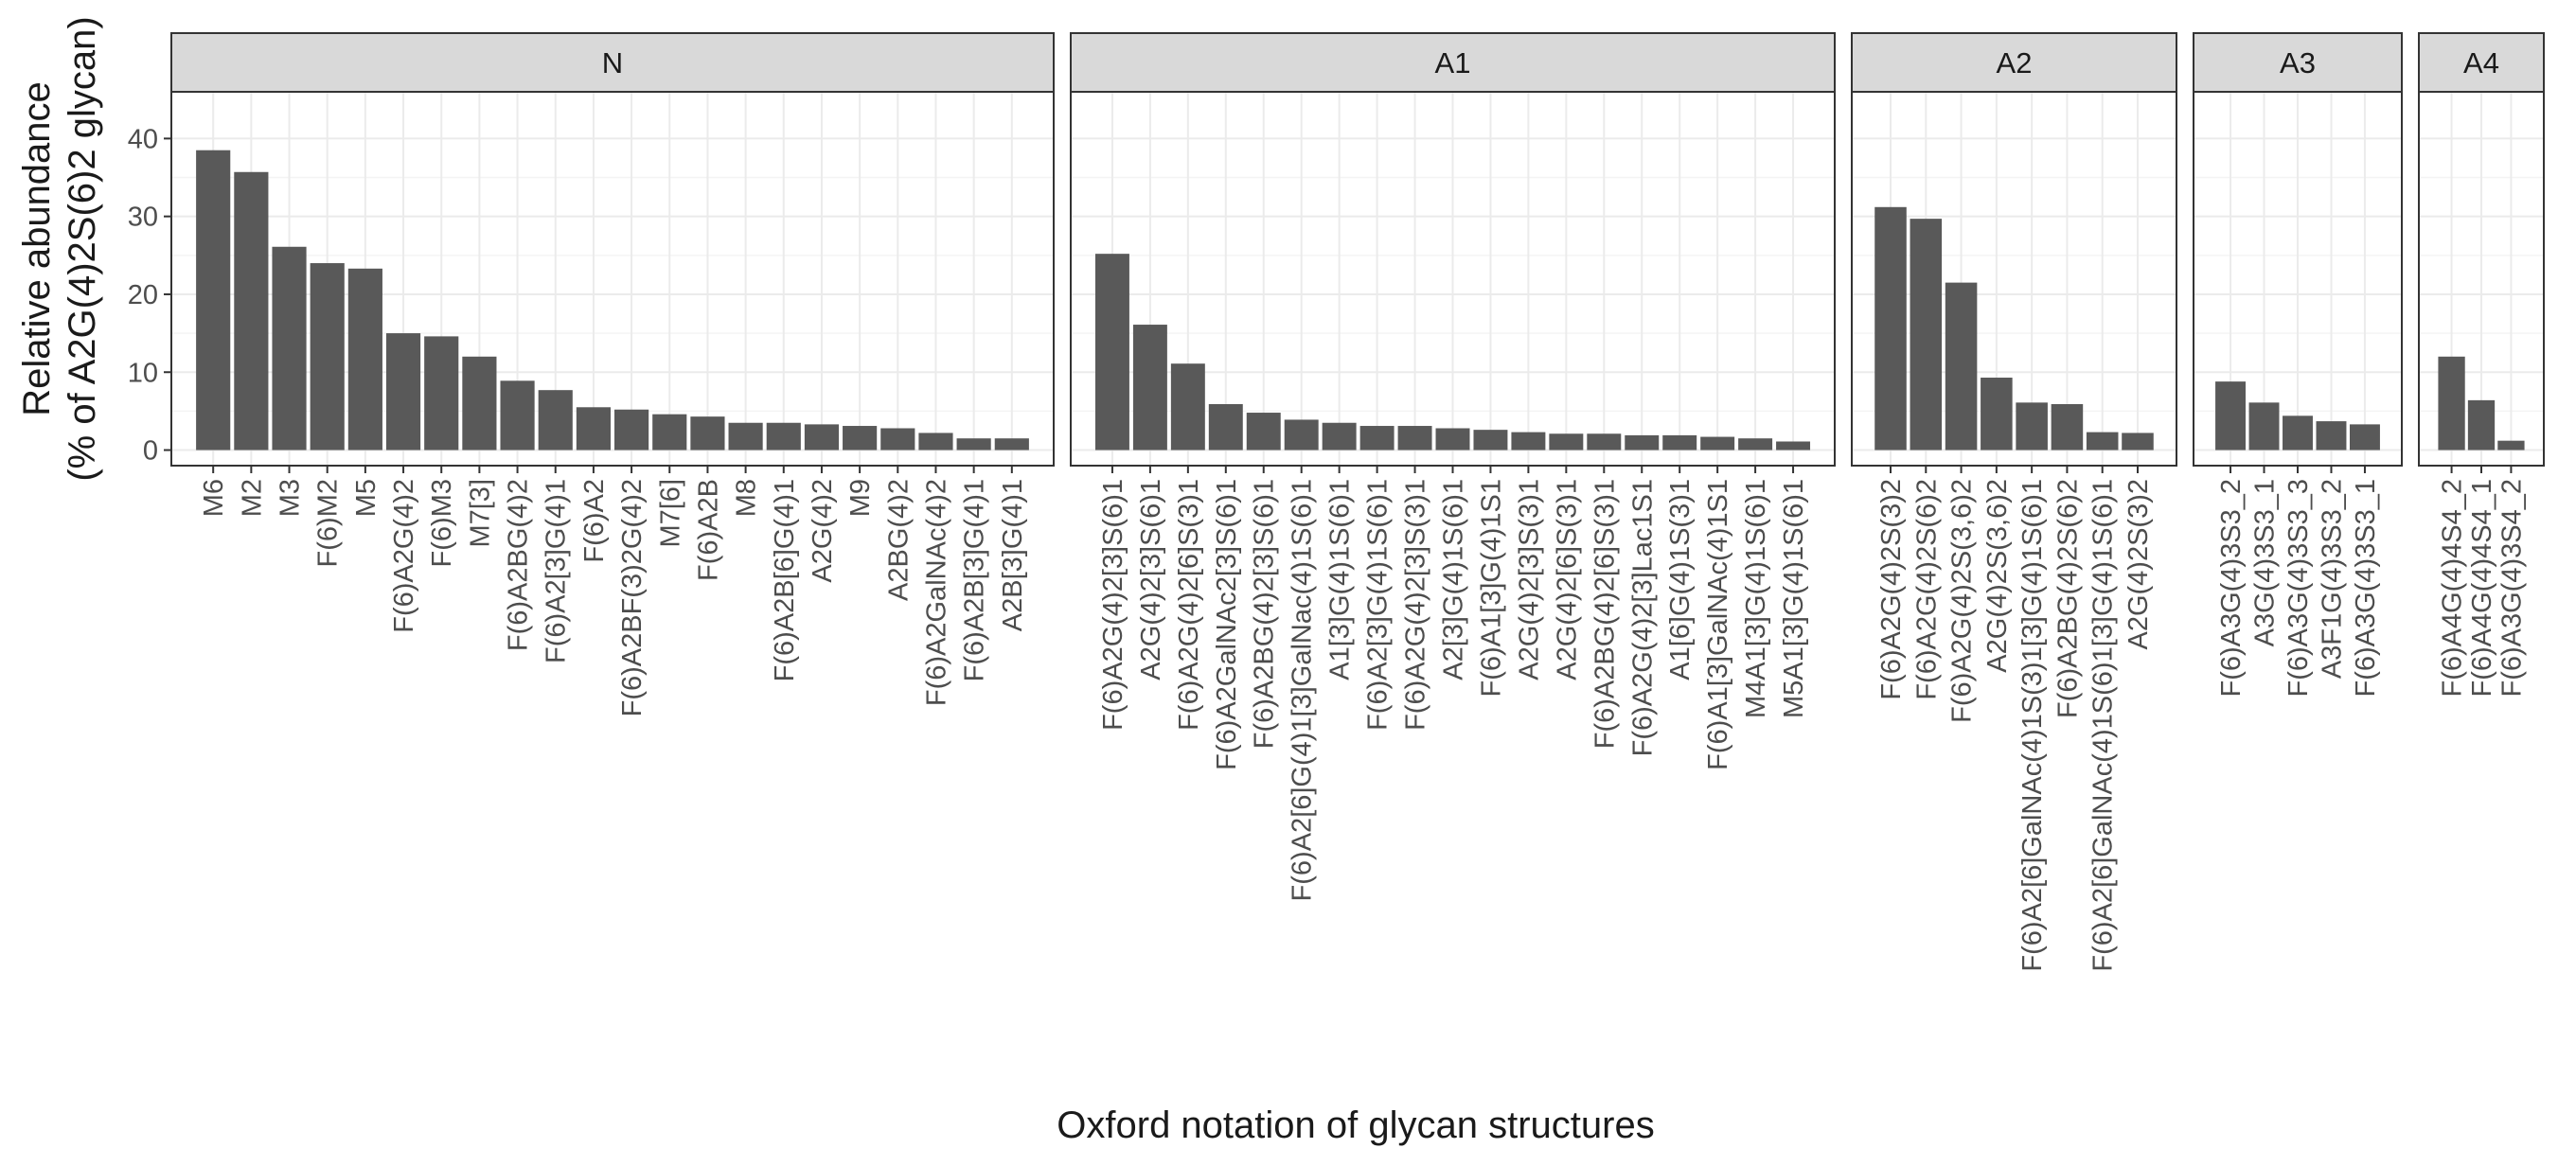 The width and height of the screenshot is (2576, 1166). I want to click on y-tick-label: 30, so click(143, 218).